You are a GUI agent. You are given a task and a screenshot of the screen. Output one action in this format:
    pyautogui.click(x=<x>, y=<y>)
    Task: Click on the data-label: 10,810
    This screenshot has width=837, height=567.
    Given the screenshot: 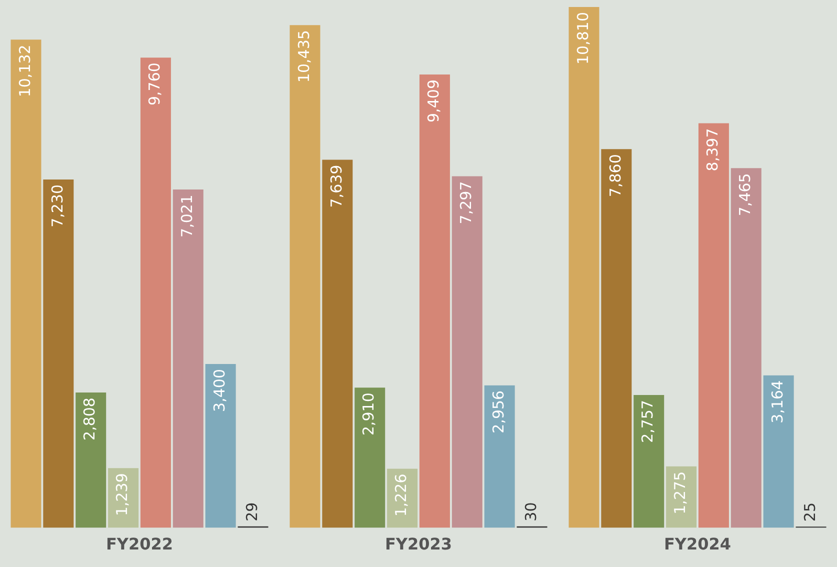 What is the action you would take?
    pyautogui.click(x=583, y=38)
    